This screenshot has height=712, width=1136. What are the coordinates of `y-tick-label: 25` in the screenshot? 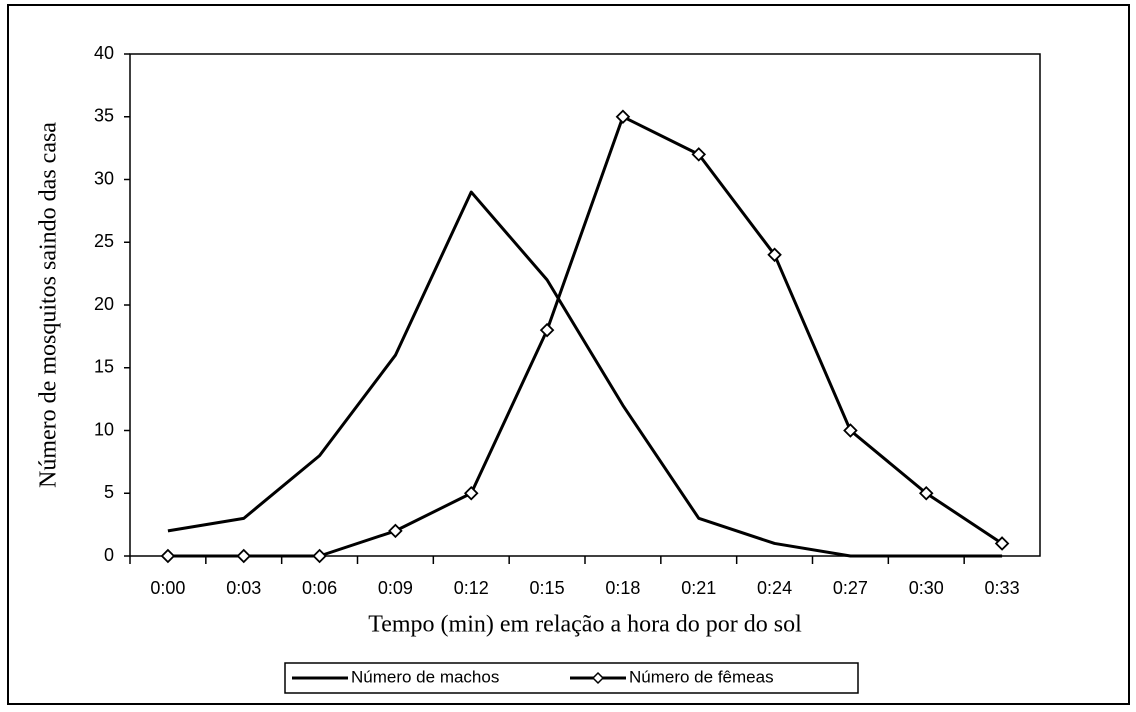 It's located at (104, 241).